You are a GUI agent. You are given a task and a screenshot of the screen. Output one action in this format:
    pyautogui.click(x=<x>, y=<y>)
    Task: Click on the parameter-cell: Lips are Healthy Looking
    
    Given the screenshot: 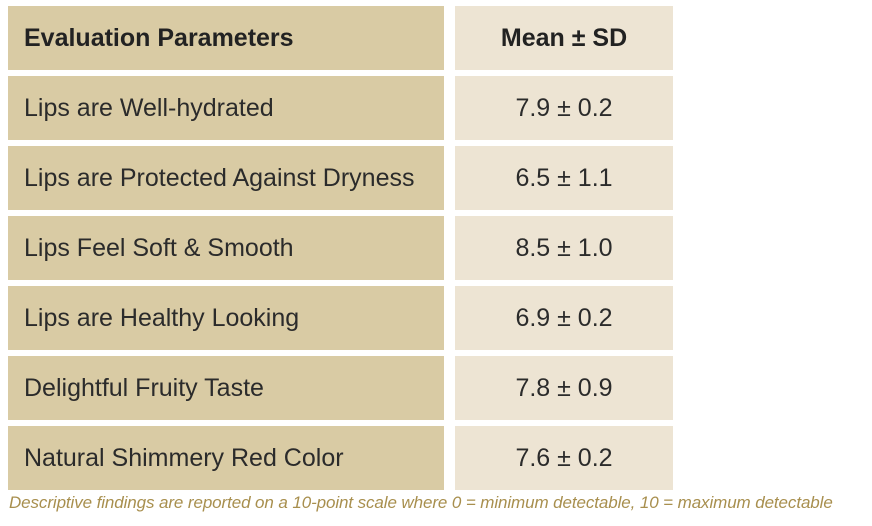 What is the action you would take?
    pyautogui.click(x=226, y=318)
    